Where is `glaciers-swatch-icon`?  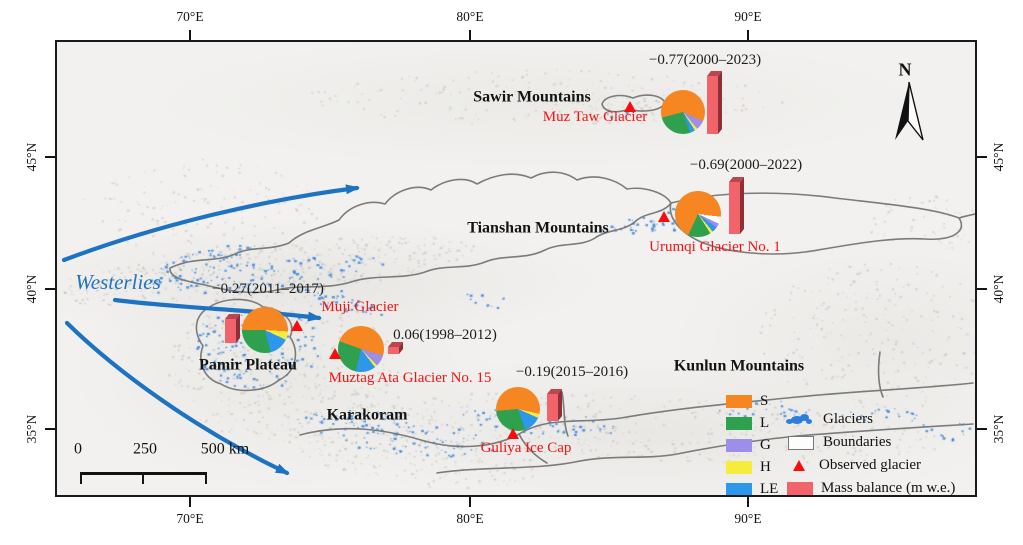
glaciers-swatch-icon is located at coordinates (802, 420).